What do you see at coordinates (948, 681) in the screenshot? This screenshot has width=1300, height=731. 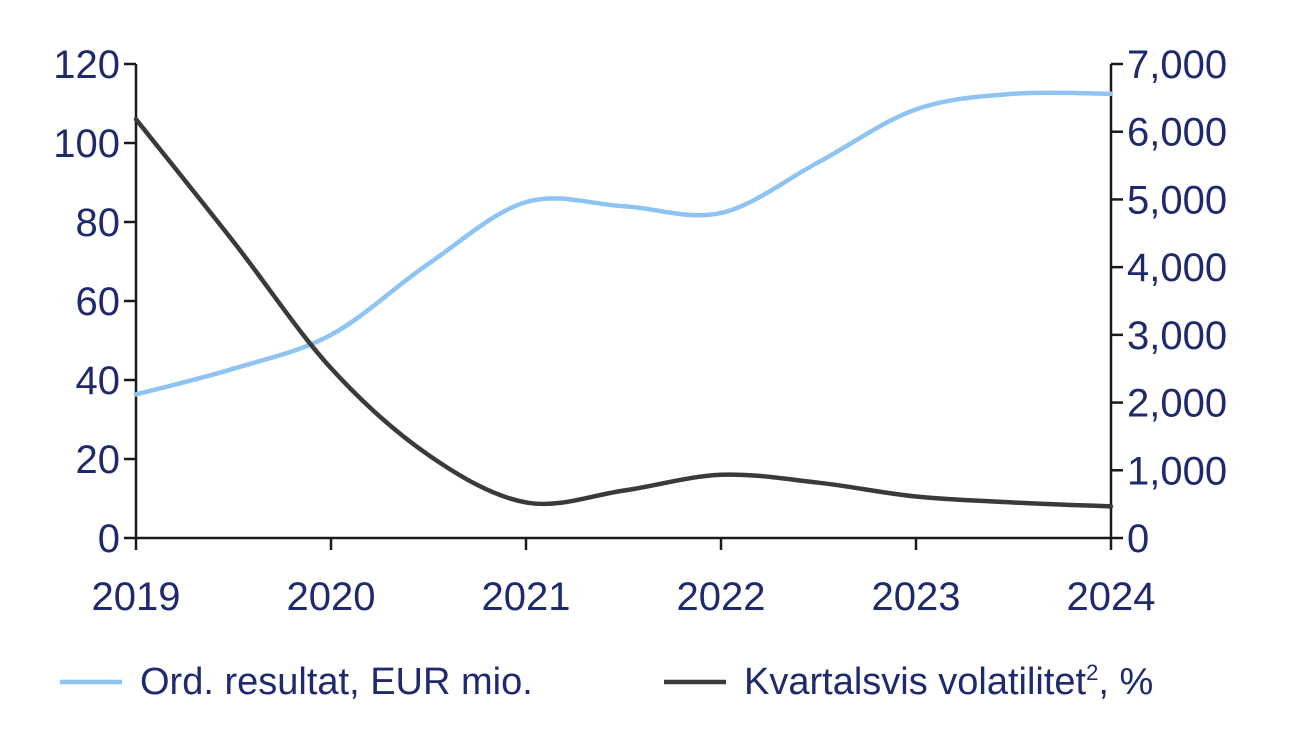 I see `legend-label-kvartalsvis-volatilitet: Kvartalsvis volatilitet2, %` at bounding box center [948, 681].